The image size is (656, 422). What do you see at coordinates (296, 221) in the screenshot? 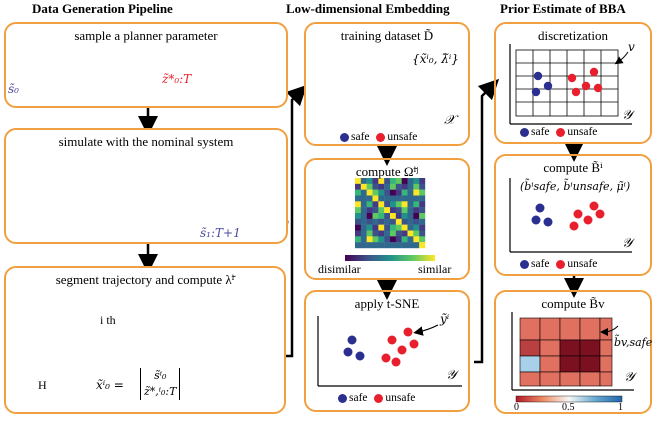
I see `connector-pipeline-to-embedding` at bounding box center [296, 221].